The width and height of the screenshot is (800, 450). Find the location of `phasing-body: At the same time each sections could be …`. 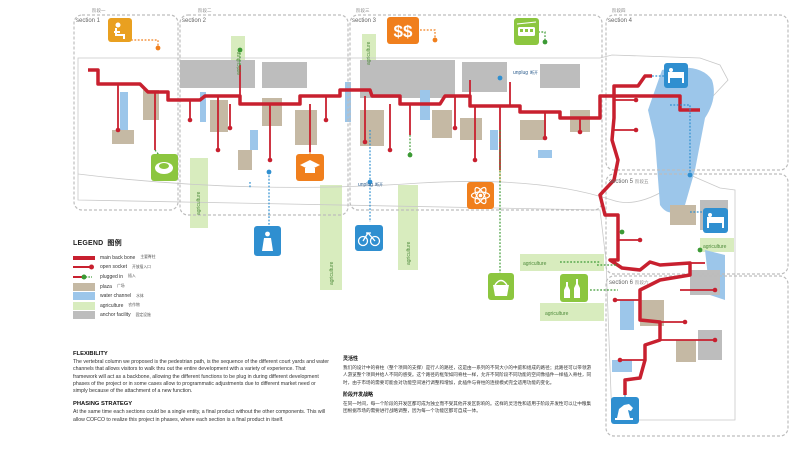

phasing-body: At the same time each sections could be … is located at coordinates (199, 416).